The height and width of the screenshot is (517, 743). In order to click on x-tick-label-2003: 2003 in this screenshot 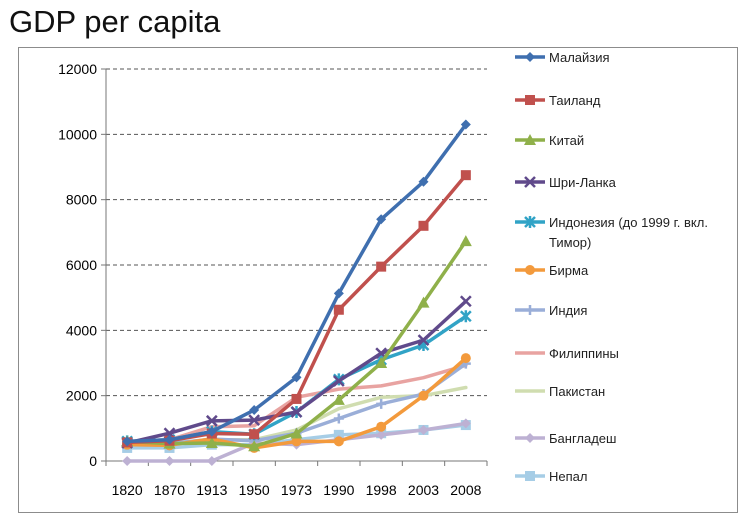, I will do `click(423, 490)`.